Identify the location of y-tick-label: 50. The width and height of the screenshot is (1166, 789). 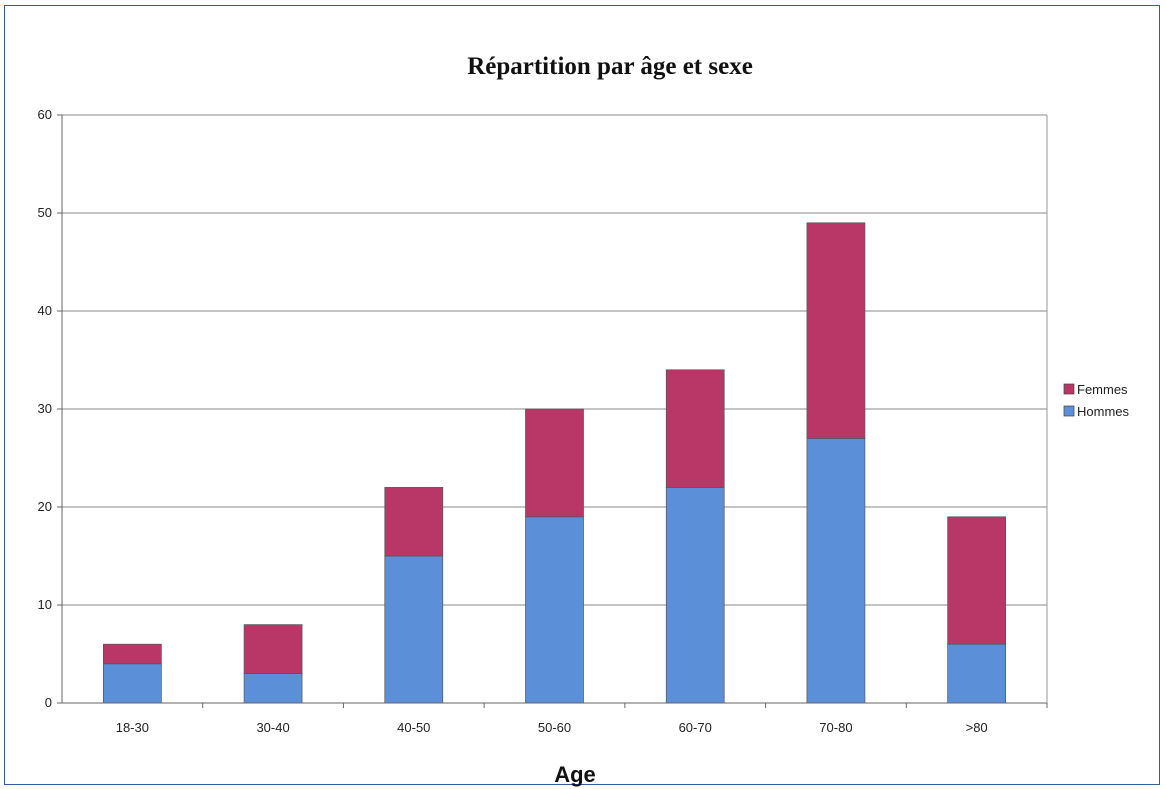
(45, 212).